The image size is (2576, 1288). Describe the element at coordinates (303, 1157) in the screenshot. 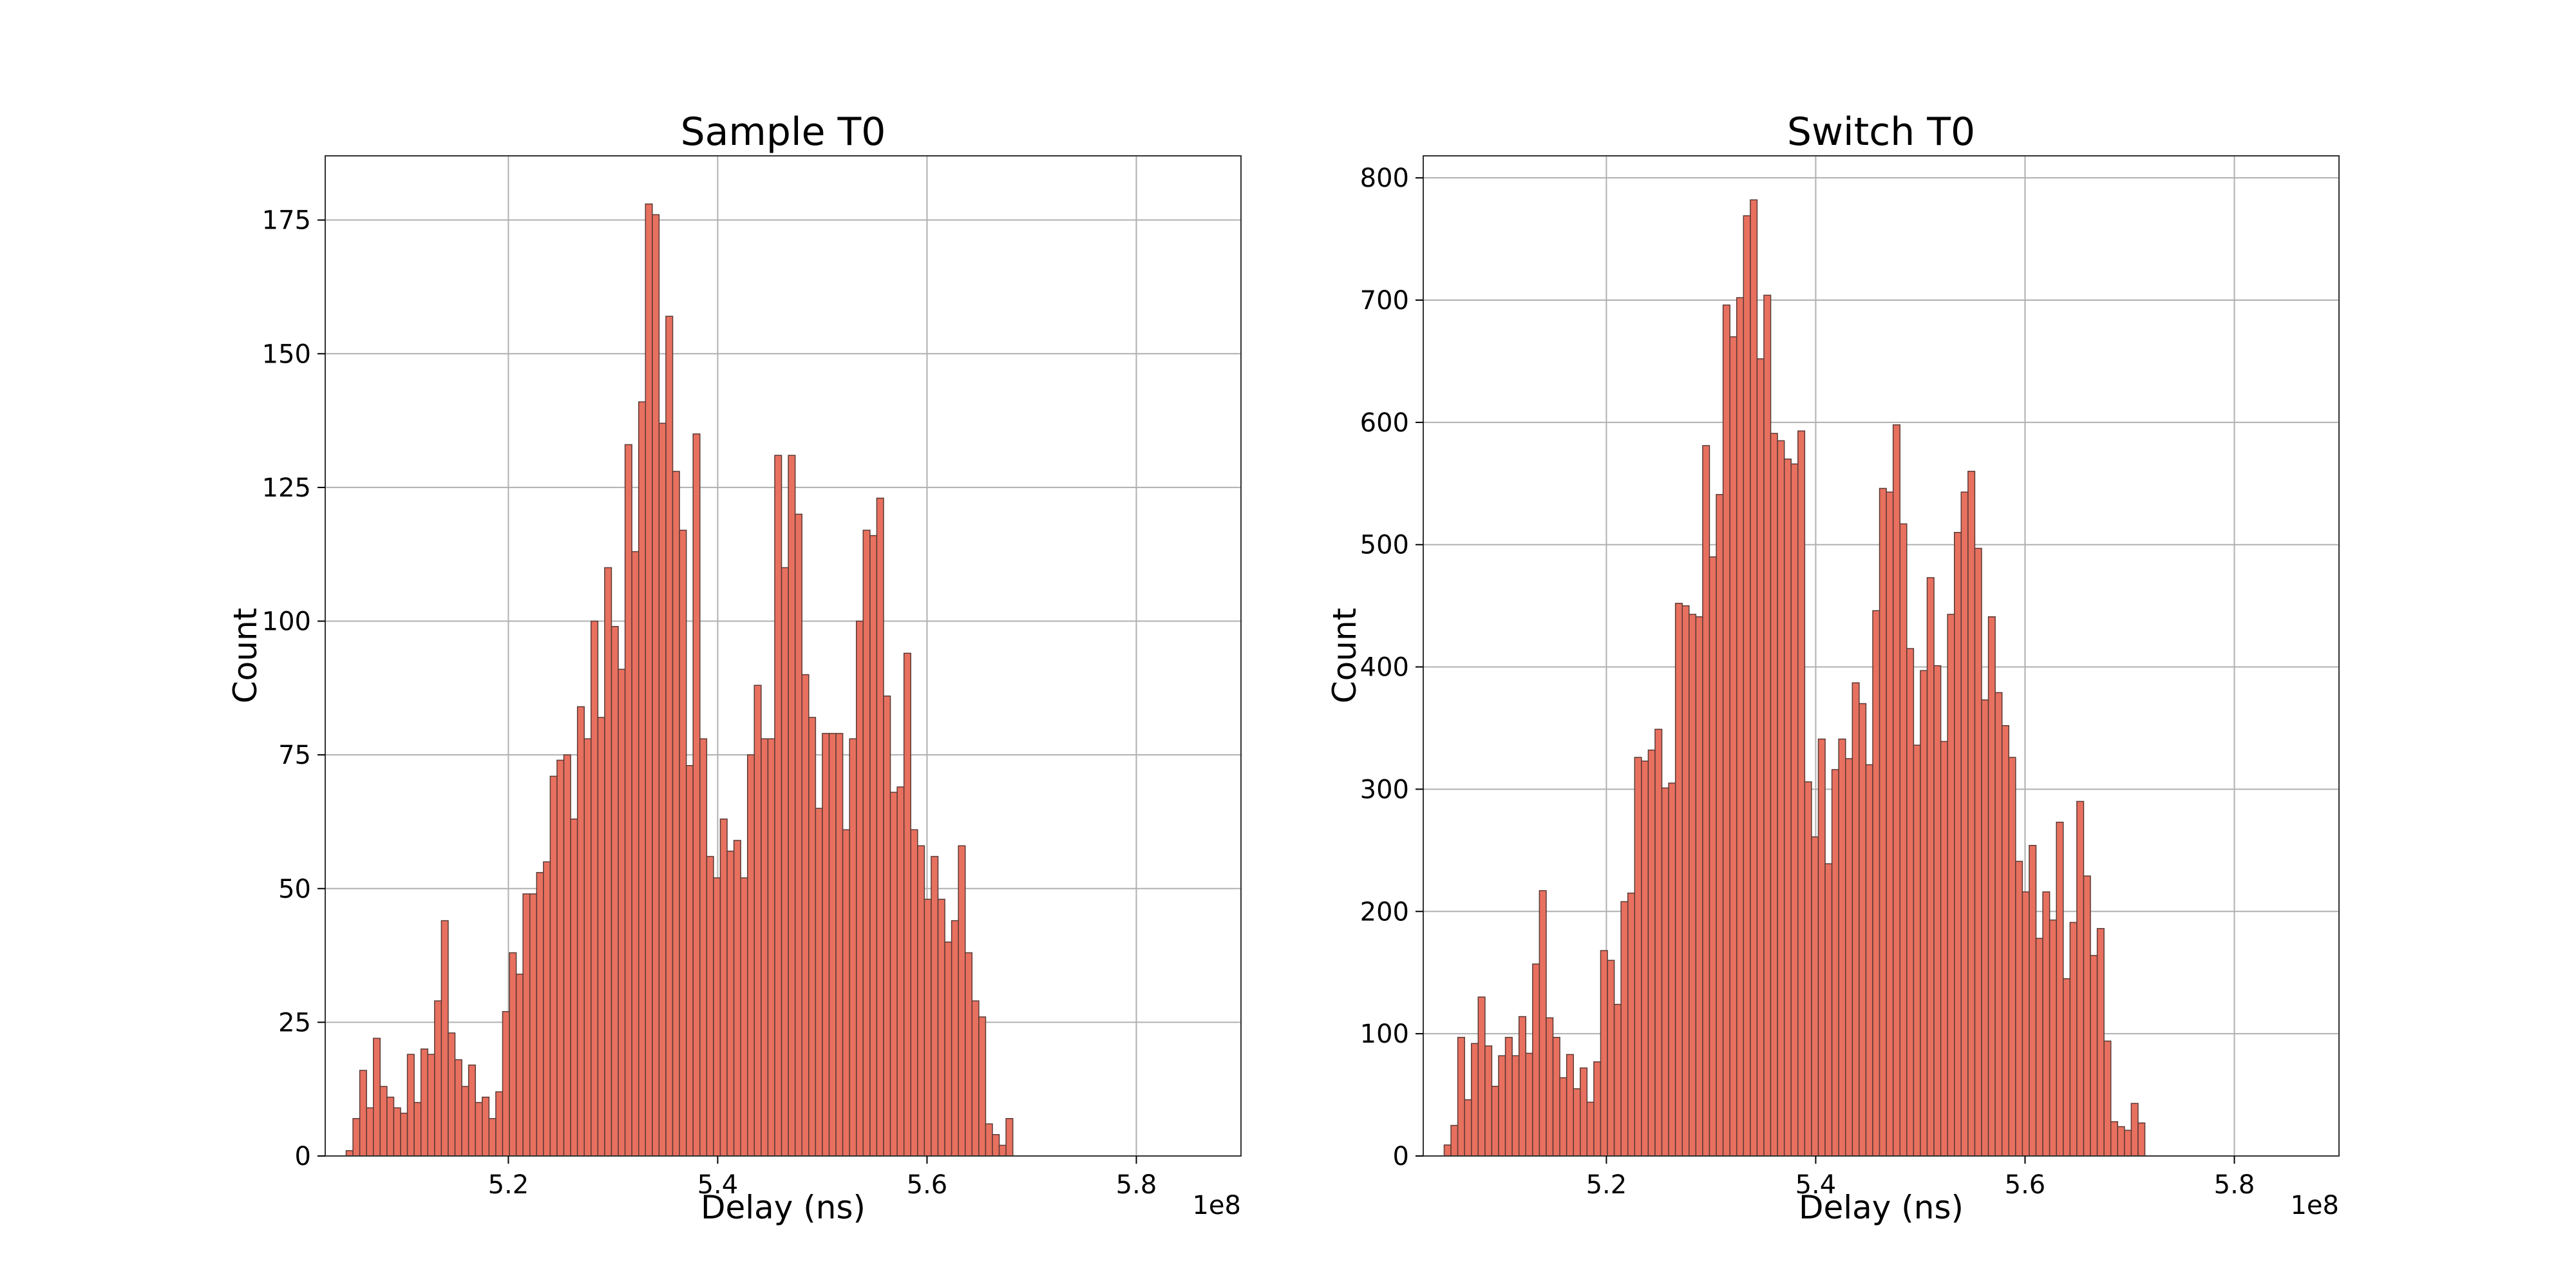

I see `sample-t0-y-tick-label: 0` at that location.